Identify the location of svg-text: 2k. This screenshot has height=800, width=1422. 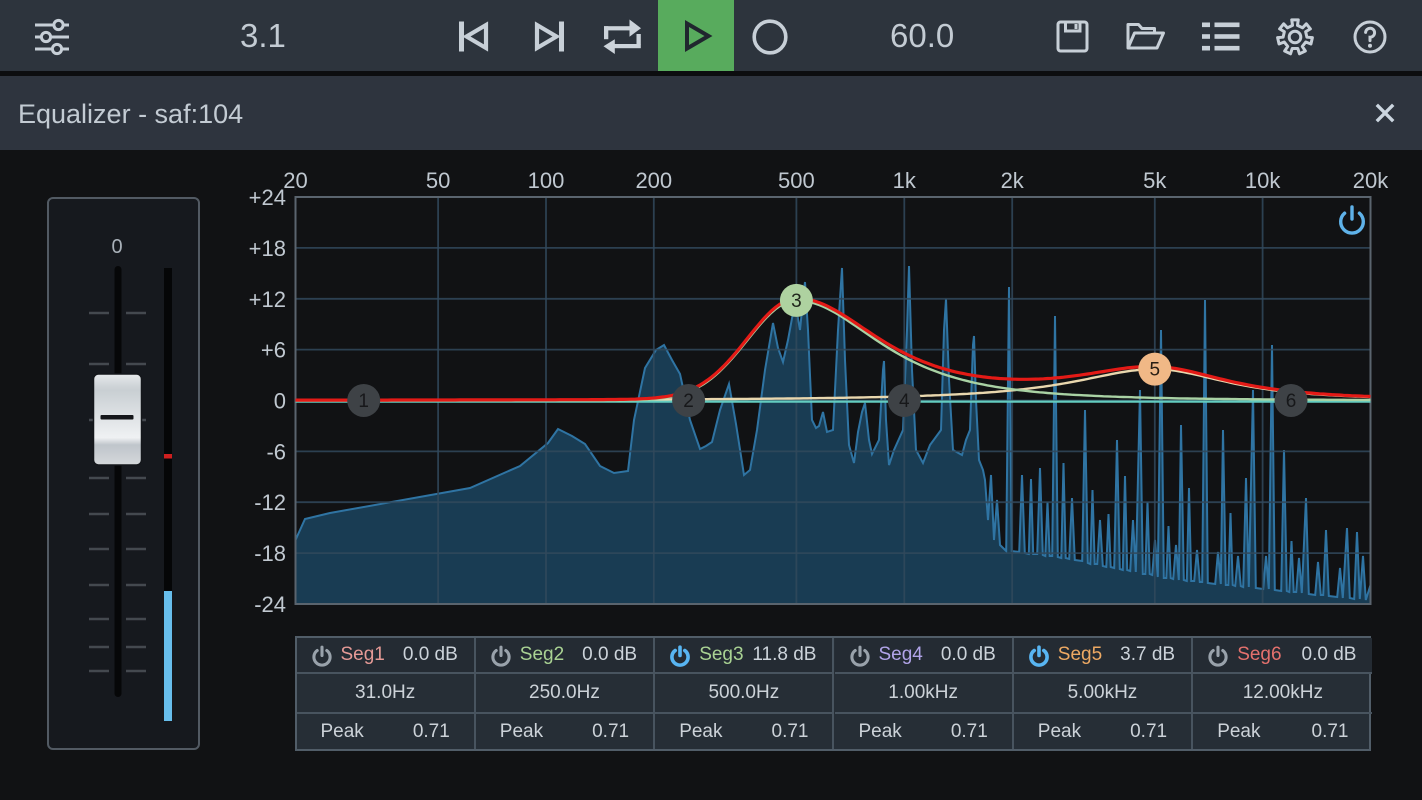
(1013, 180).